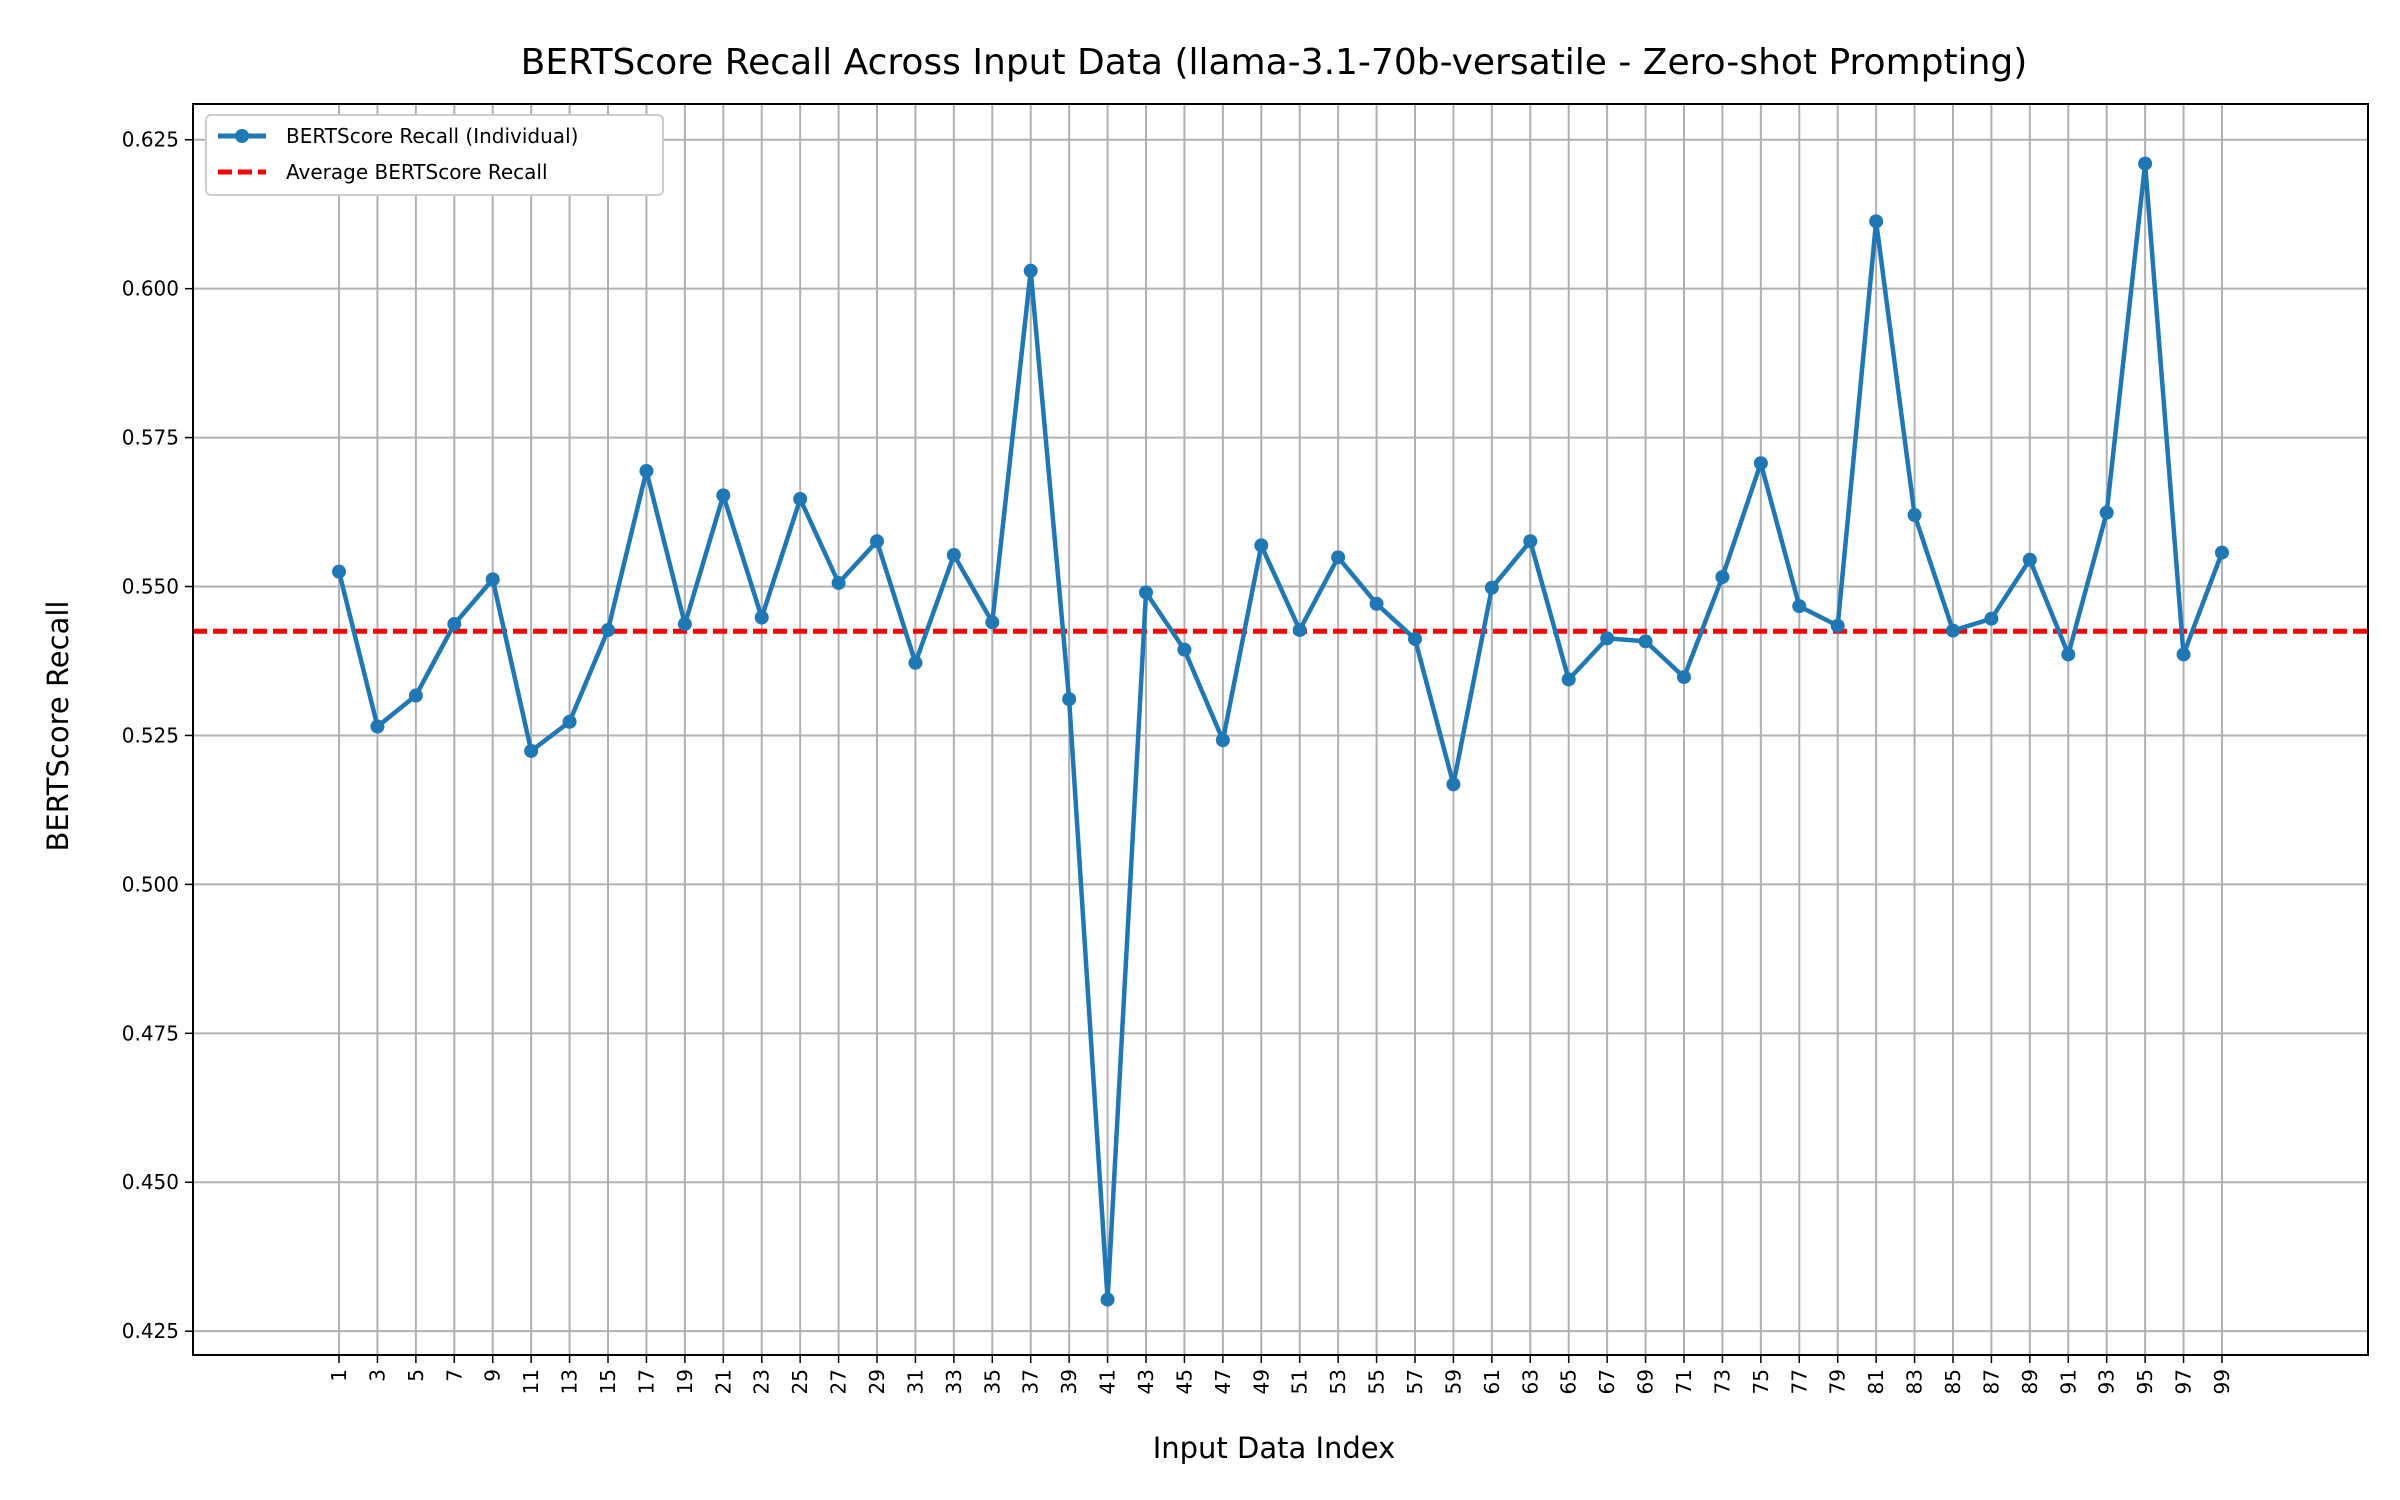 This screenshot has height=1500, width=2400. What do you see at coordinates (2068, 1381) in the screenshot?
I see `x-tick-label: 91` at bounding box center [2068, 1381].